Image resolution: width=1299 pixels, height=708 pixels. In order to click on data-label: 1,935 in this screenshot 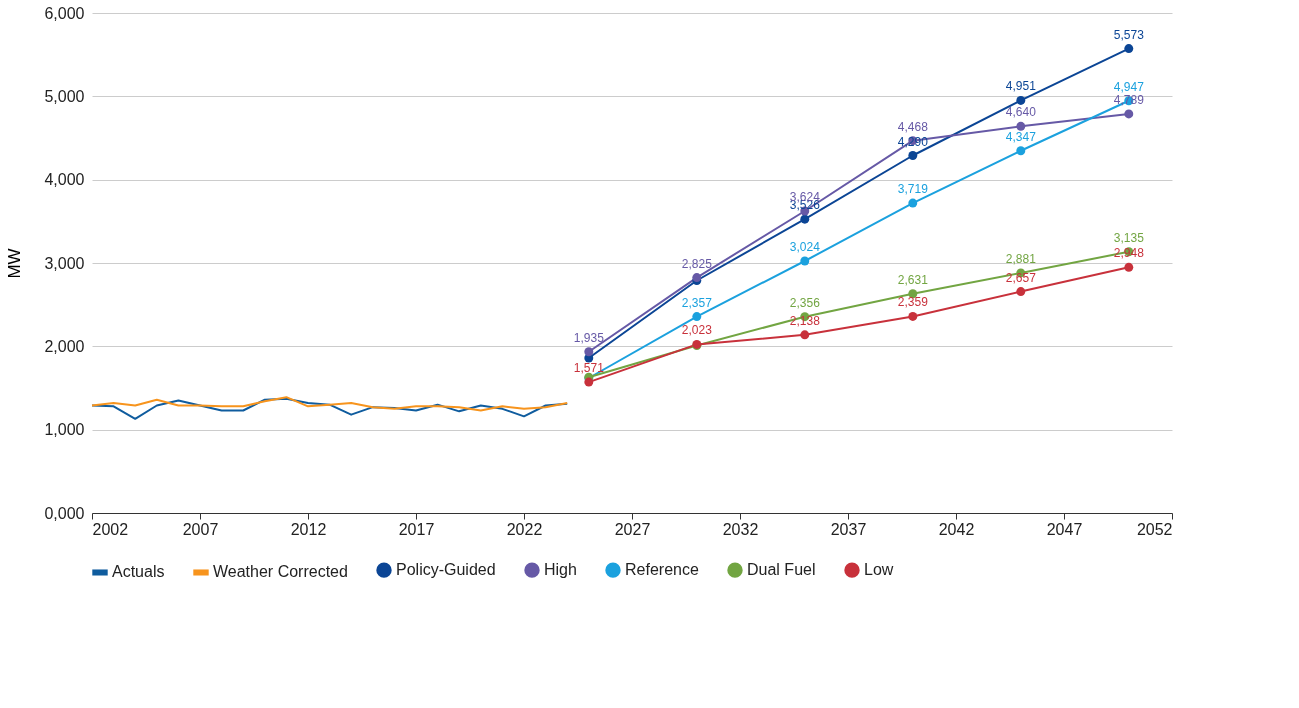, I will do `click(589, 337)`.